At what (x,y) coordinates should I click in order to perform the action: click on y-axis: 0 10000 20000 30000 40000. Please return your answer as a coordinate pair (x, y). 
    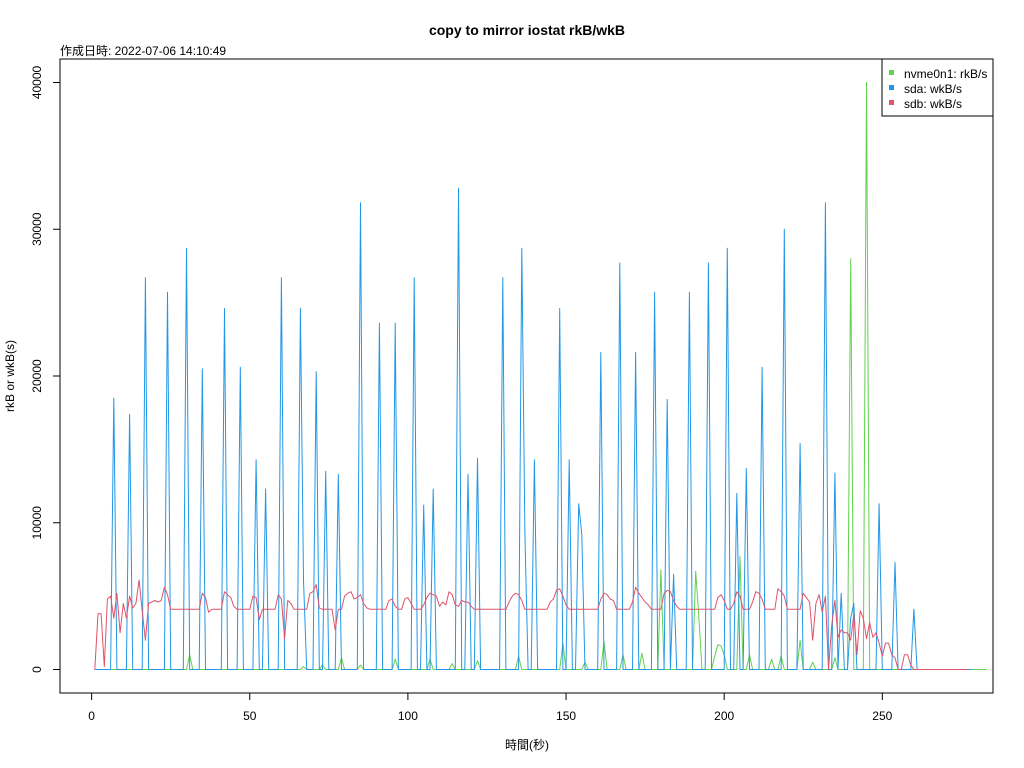
    Looking at the image, I should click on (45, 369).